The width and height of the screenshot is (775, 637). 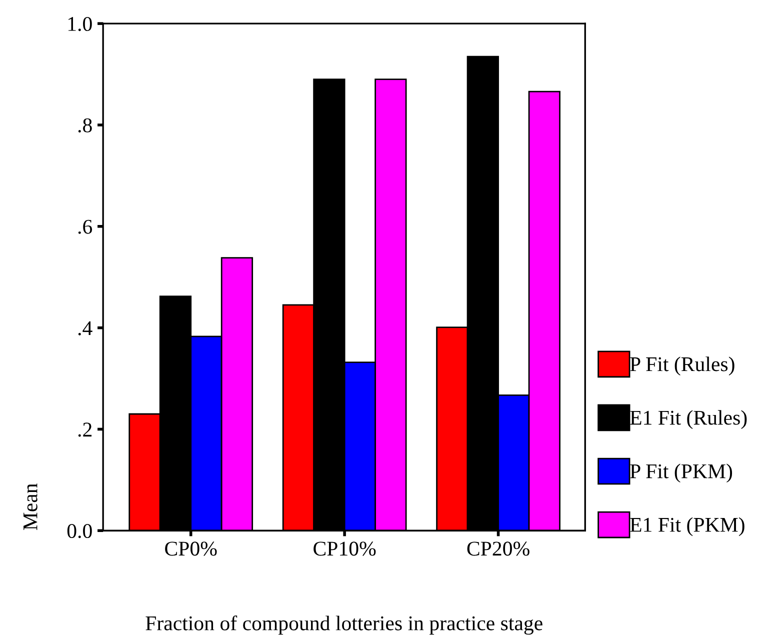 What do you see at coordinates (31, 507) in the screenshot?
I see `y-axis-title: Mean` at bounding box center [31, 507].